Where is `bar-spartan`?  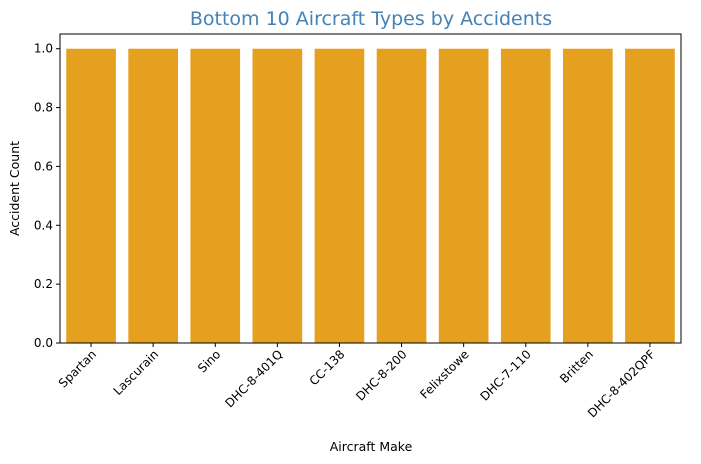 bar-spartan is located at coordinates (91, 195).